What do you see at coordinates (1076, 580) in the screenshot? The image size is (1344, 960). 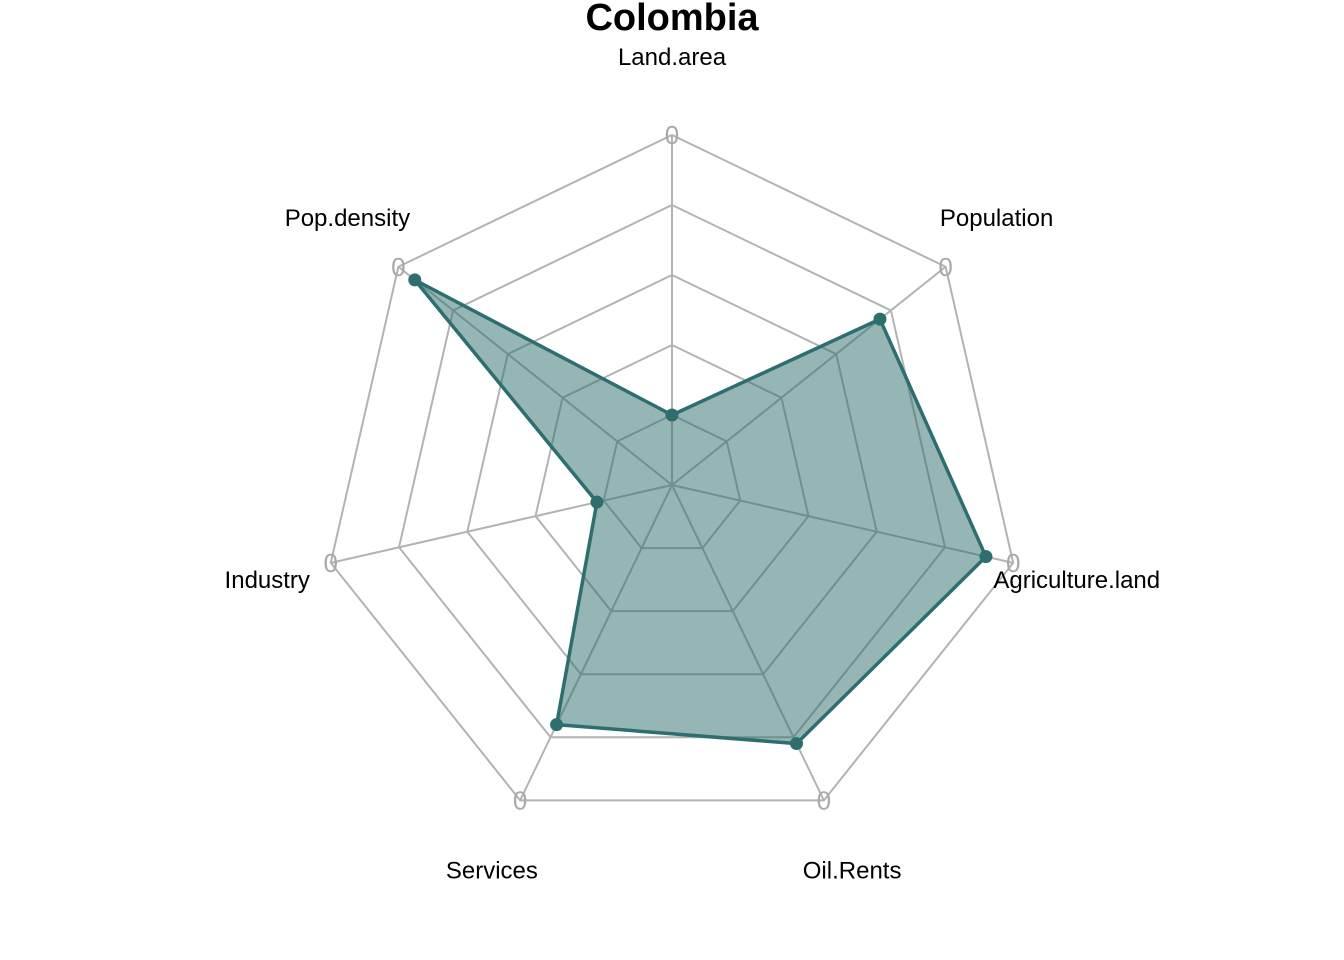 I see `axis-label: Agriculture.land` at bounding box center [1076, 580].